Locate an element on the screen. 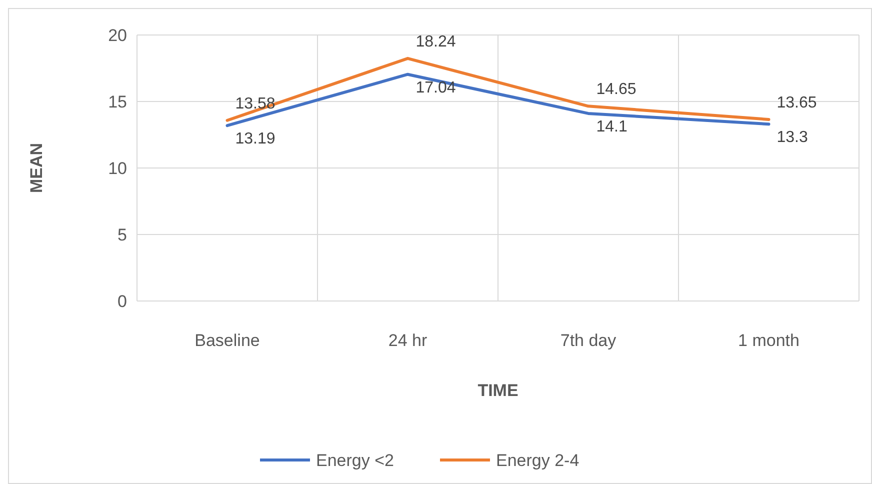  x-tick-label: 24 hr is located at coordinates (408, 340).